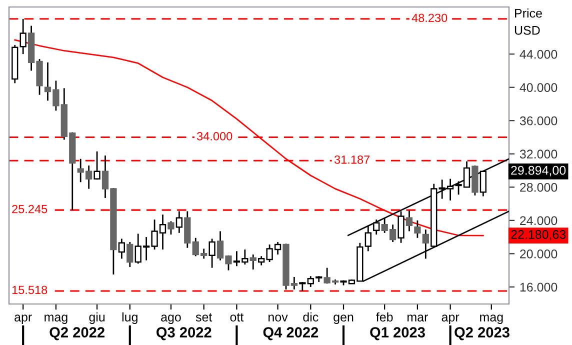 Image resolution: width=572 pixels, height=345 pixels. I want to click on ref-line-label: 15.518, so click(30, 290).